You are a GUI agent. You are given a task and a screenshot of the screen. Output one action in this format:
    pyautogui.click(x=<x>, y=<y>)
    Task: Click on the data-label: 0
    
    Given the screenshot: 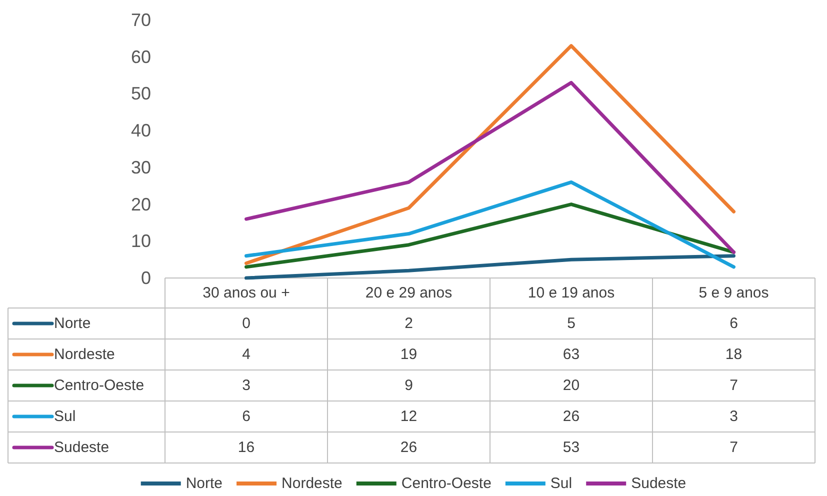 What is the action you would take?
    pyautogui.click(x=246, y=323)
    